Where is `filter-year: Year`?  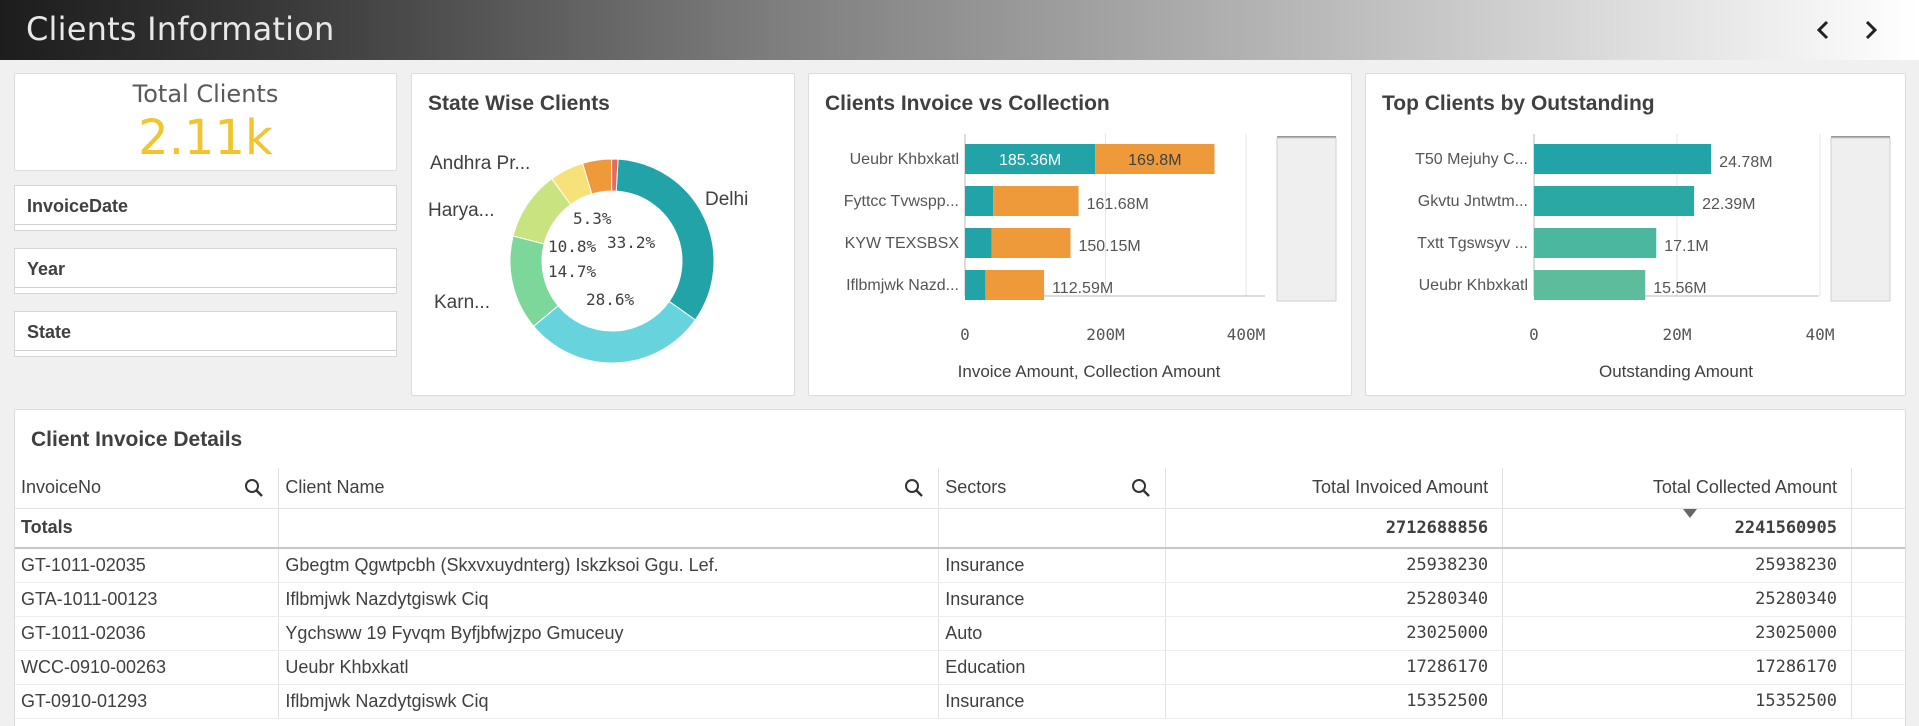
filter-year: Year is located at coordinates (205, 271).